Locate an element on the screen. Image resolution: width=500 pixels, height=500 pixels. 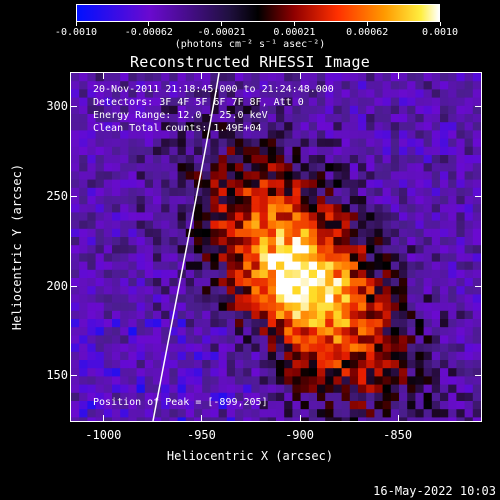
colorbar-tick-label: 0.00062 is located at coordinates (367, 32).